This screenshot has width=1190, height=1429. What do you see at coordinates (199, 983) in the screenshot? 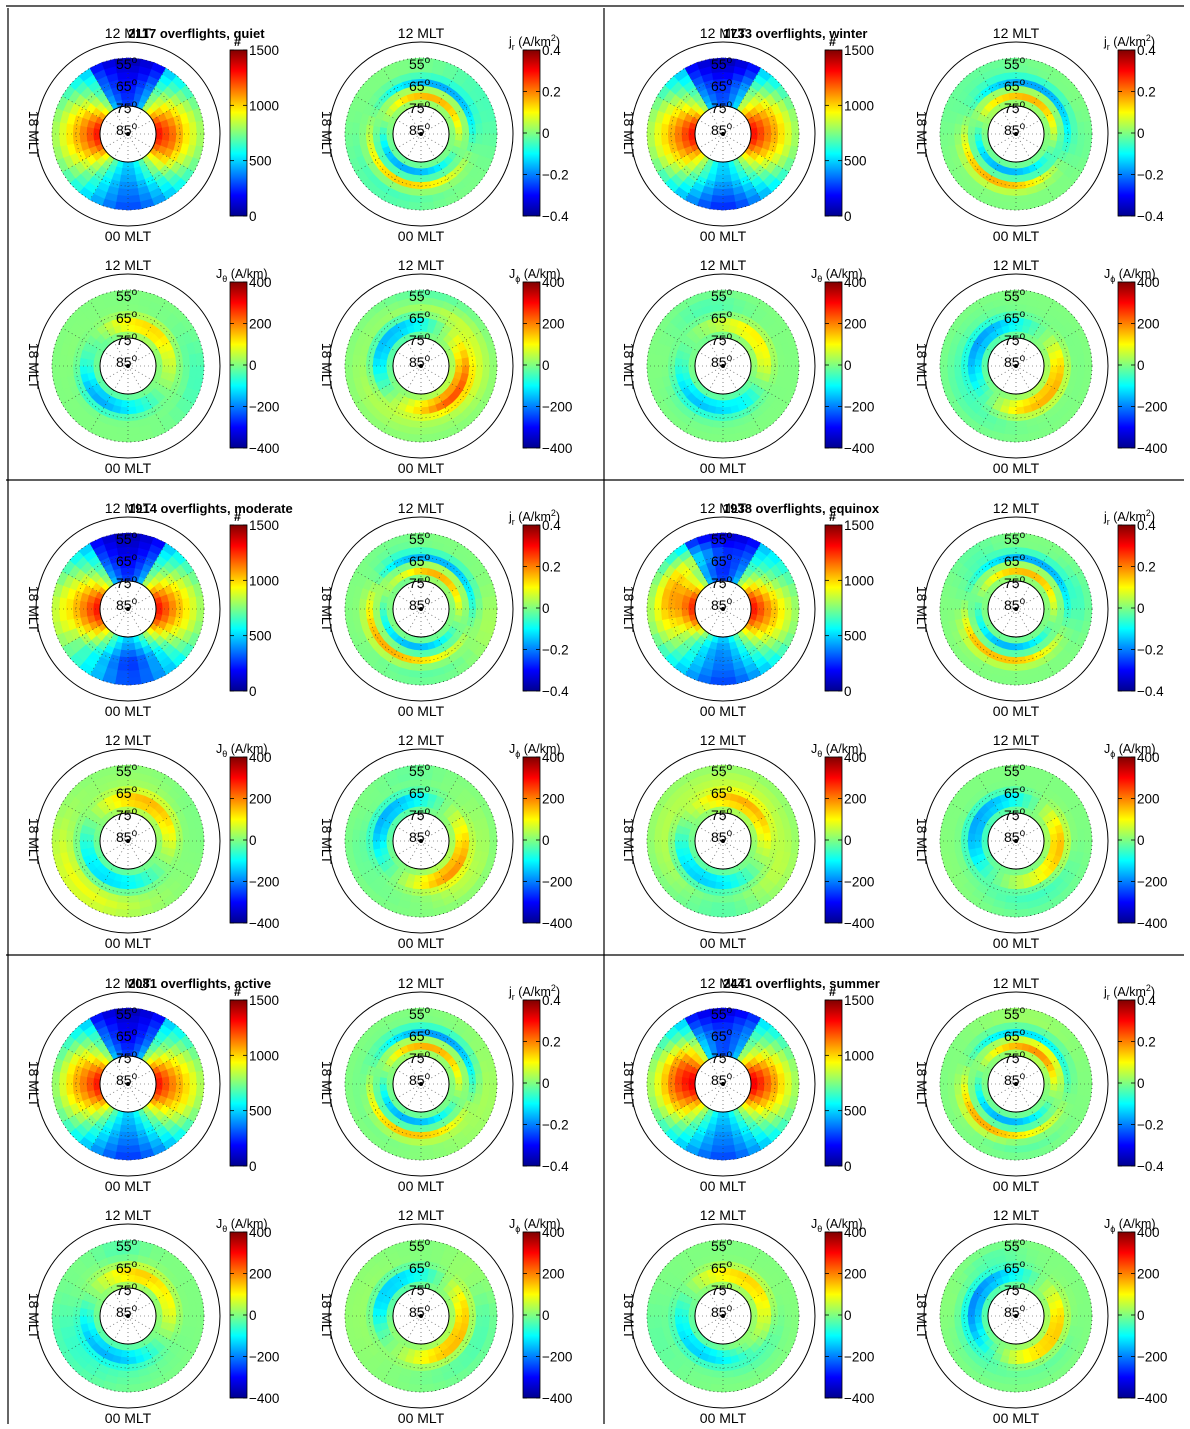
I see `block-title: 2081 overflights, active` at bounding box center [199, 983].